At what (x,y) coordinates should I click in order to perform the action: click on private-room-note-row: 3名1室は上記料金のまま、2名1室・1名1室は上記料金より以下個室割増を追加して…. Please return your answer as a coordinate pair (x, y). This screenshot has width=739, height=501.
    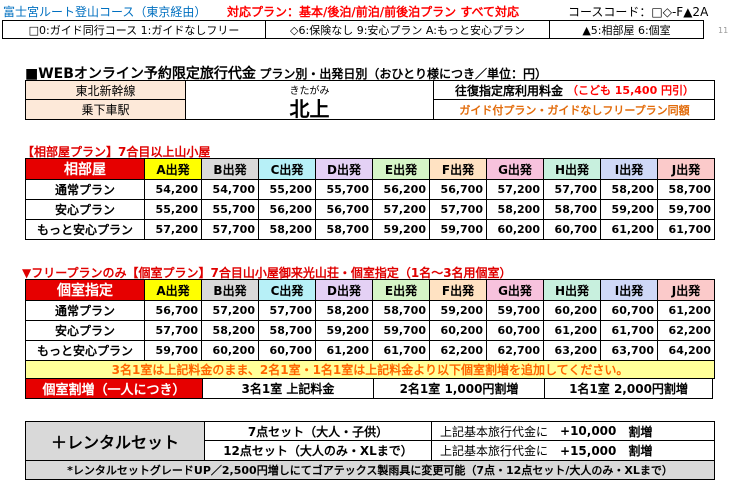
    Looking at the image, I should click on (370, 369).